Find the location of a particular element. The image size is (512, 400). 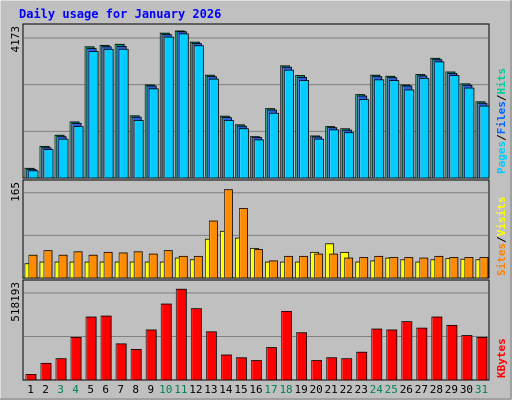

bar-sites-day-7-body is located at coordinates (123, 265).